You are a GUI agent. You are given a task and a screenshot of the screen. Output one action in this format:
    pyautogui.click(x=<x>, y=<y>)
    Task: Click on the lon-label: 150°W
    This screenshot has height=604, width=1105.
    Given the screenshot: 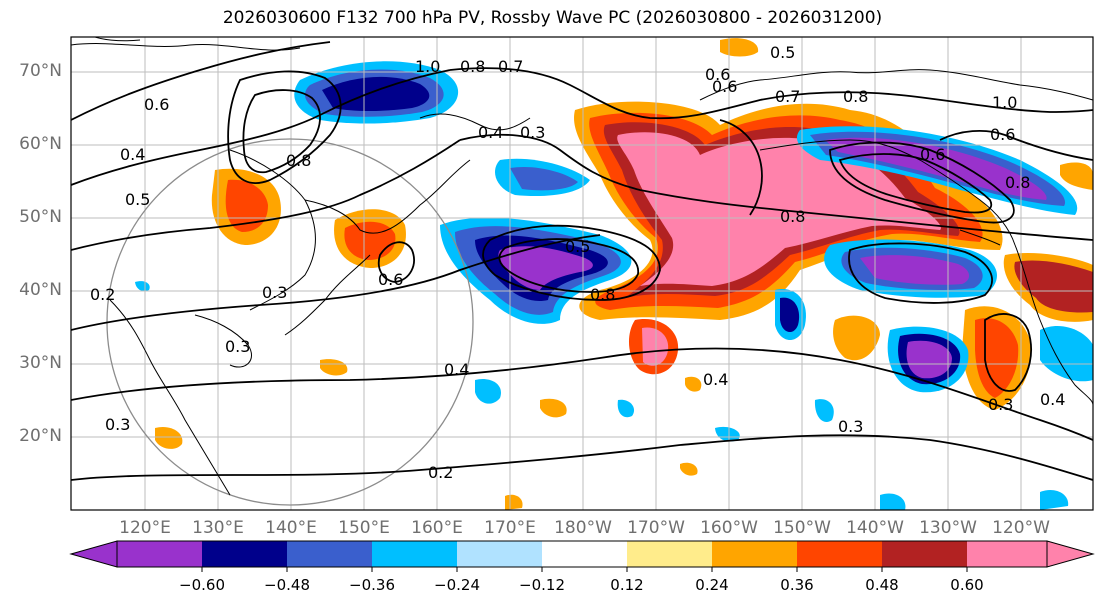 What is the action you would take?
    pyautogui.click(x=802, y=528)
    